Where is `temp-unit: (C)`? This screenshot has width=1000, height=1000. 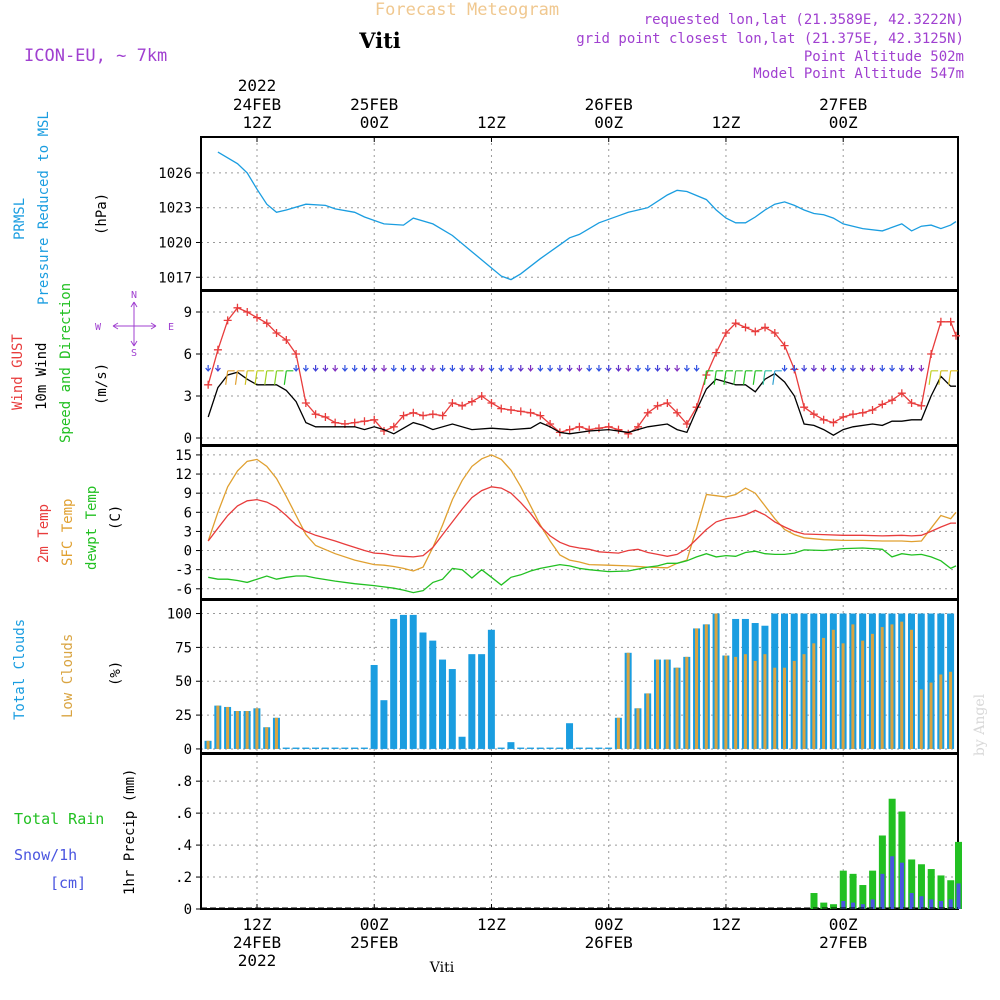
temp-unit: (C) is located at coordinates (116, 517).